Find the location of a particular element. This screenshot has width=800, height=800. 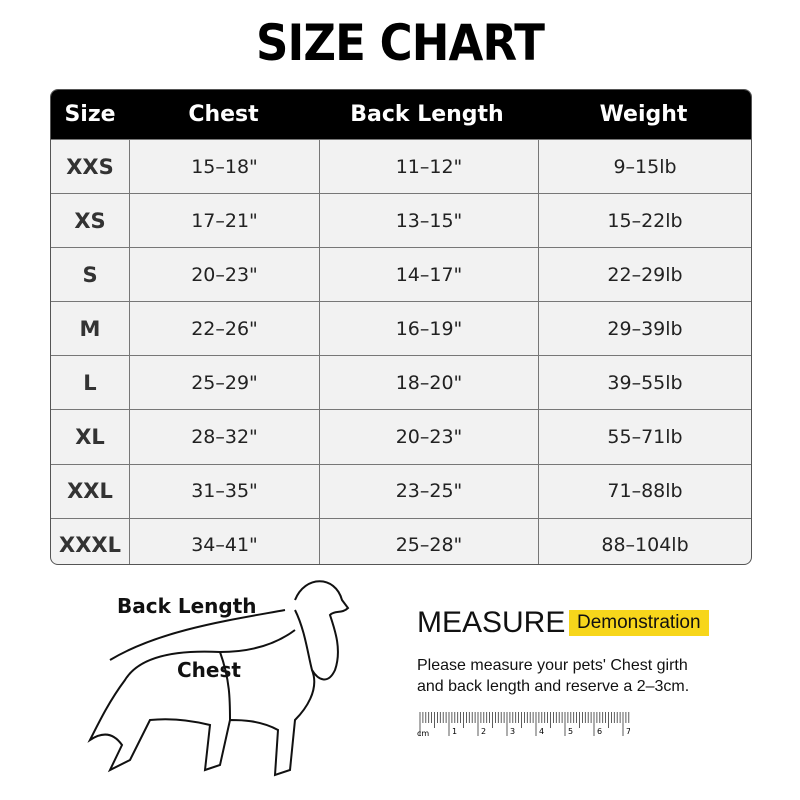

table-row: XS 17–21" 13–15" 15–22lb is located at coordinates (401, 220).